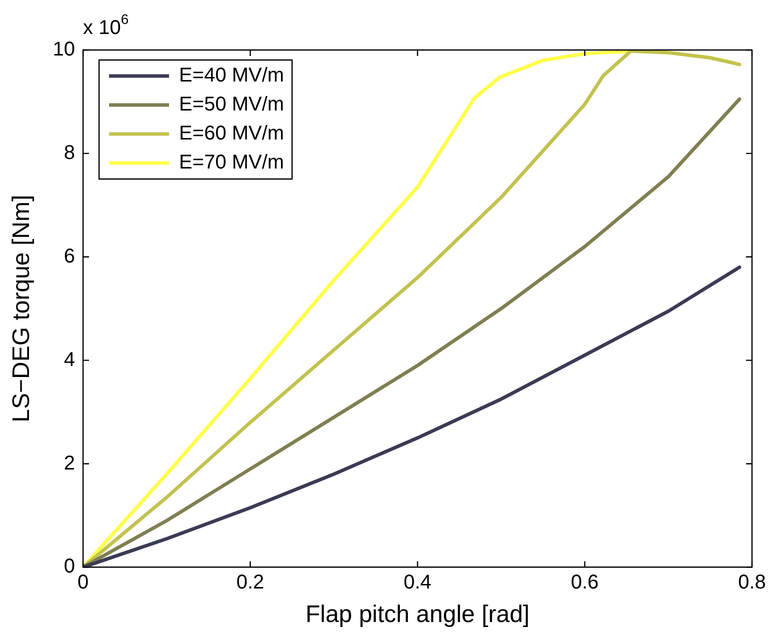 This screenshot has height=636, width=770. I want to click on legend-label: E=40 MV/m, so click(231, 75).